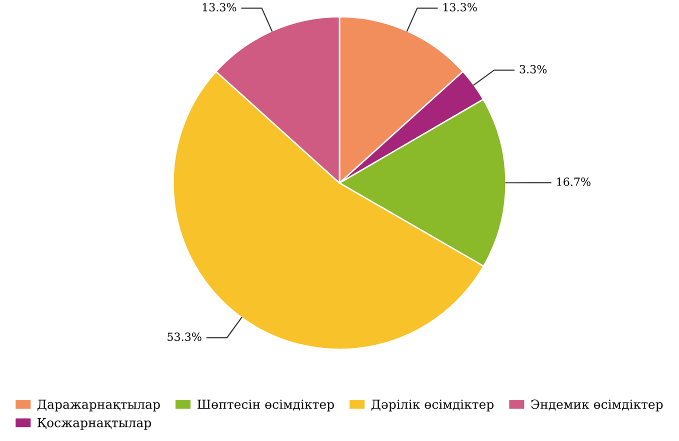 The height and width of the screenshot is (441, 679). I want to click on legend-label: Эндемик өсімдіктер, so click(597, 406).